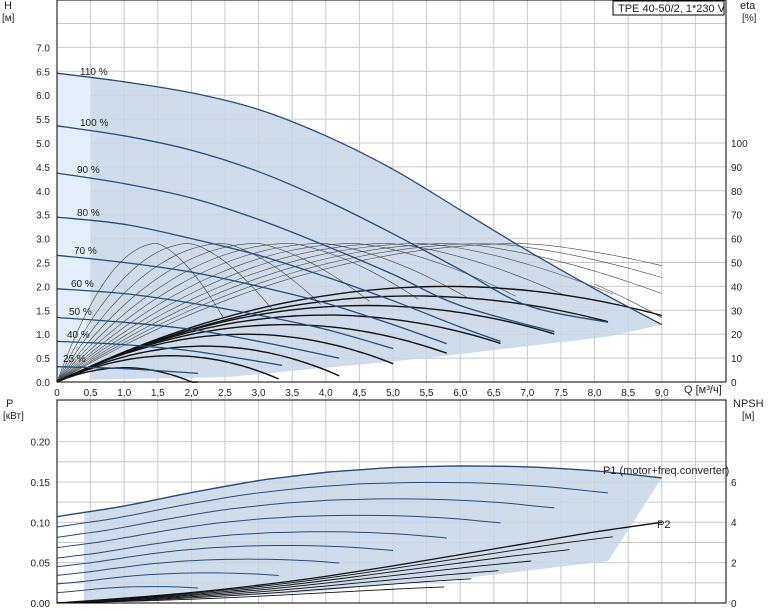  What do you see at coordinates (595, 393) in the screenshot?
I see `q-tick-label: 8,0` at bounding box center [595, 393].